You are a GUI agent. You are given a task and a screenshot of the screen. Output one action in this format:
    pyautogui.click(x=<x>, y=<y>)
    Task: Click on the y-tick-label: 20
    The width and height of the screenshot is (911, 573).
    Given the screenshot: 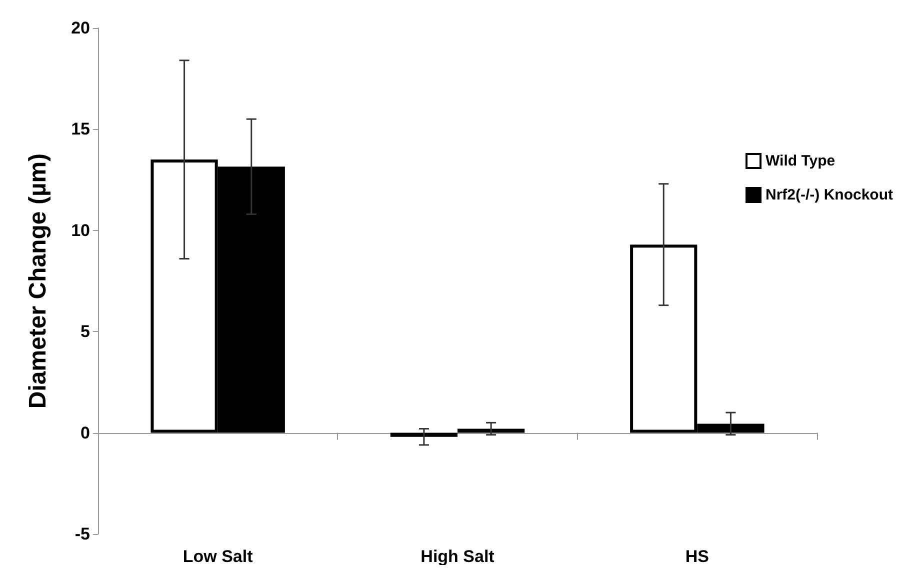 What is the action you would take?
    pyautogui.click(x=80, y=28)
    